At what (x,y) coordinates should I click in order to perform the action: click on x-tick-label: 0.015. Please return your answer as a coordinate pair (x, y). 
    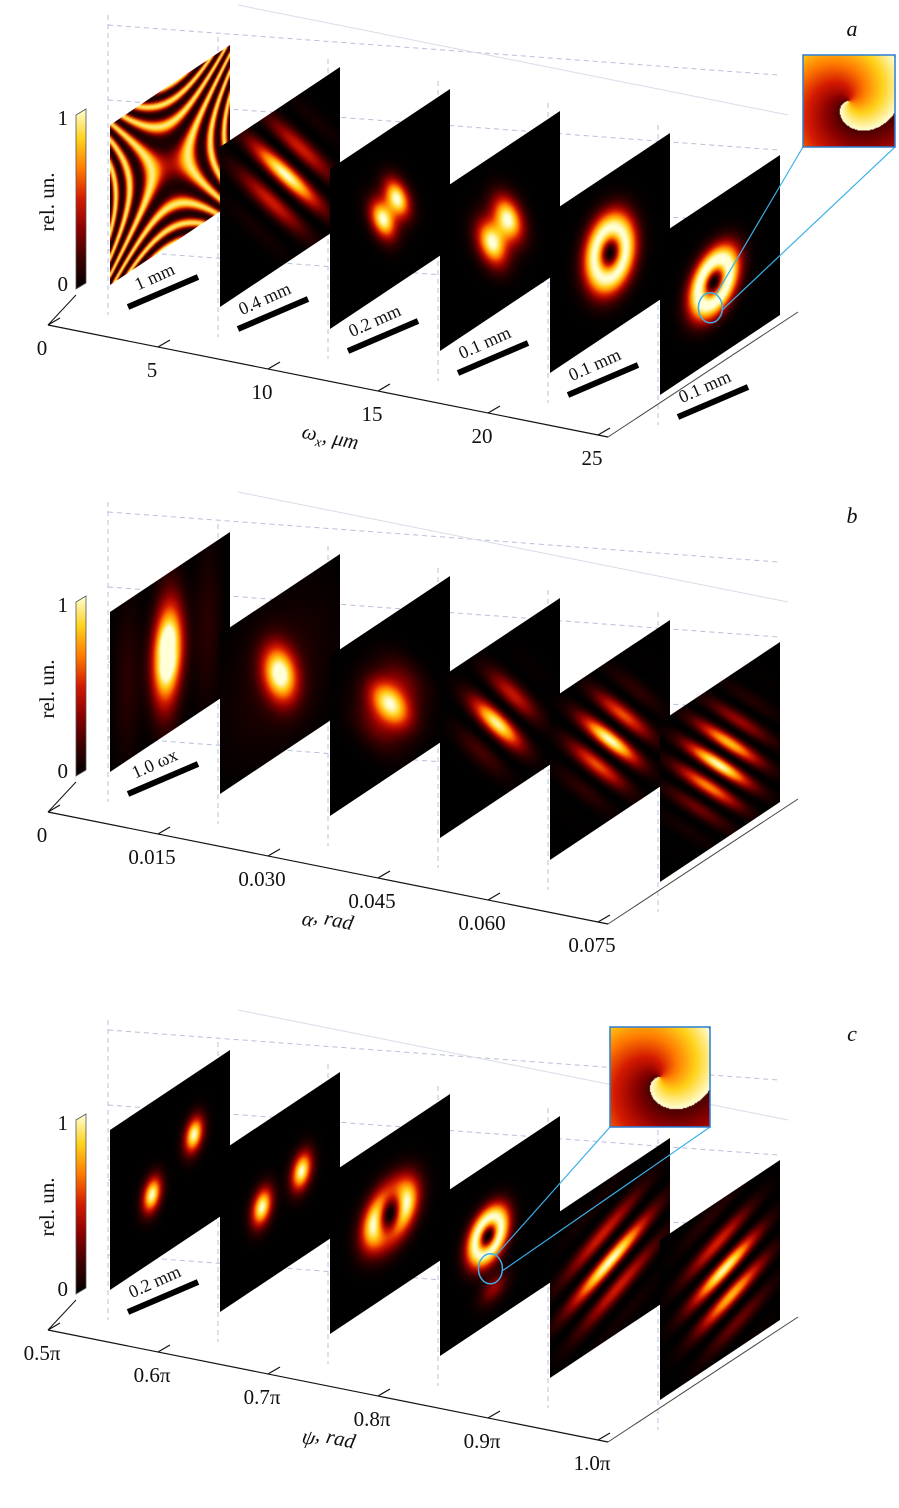
    Looking at the image, I should click on (151, 857).